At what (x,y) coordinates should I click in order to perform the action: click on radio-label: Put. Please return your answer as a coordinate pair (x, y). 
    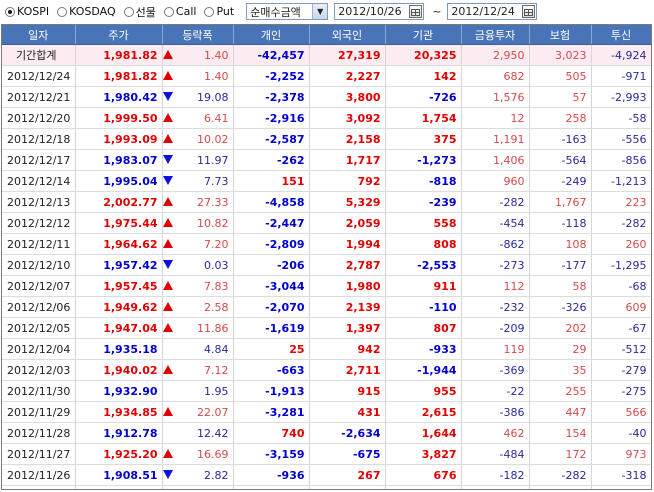
    Looking at the image, I should click on (225, 11).